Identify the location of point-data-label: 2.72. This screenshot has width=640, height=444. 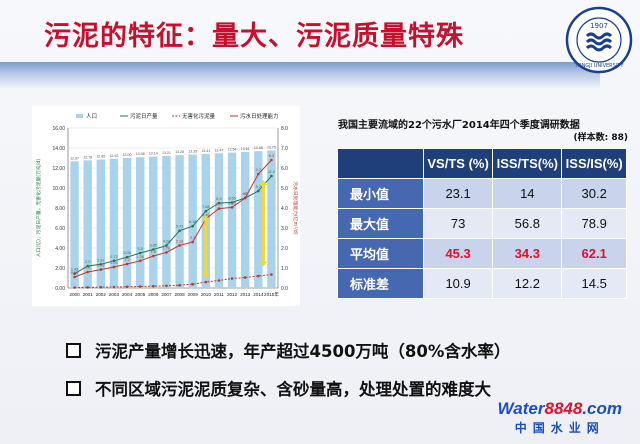
(113, 257).